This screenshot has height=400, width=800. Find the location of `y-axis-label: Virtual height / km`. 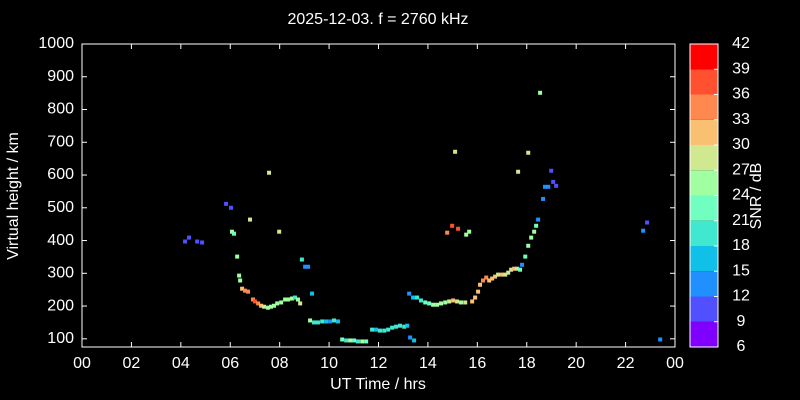

y-axis-label: Virtual height / km is located at coordinates (13, 196).